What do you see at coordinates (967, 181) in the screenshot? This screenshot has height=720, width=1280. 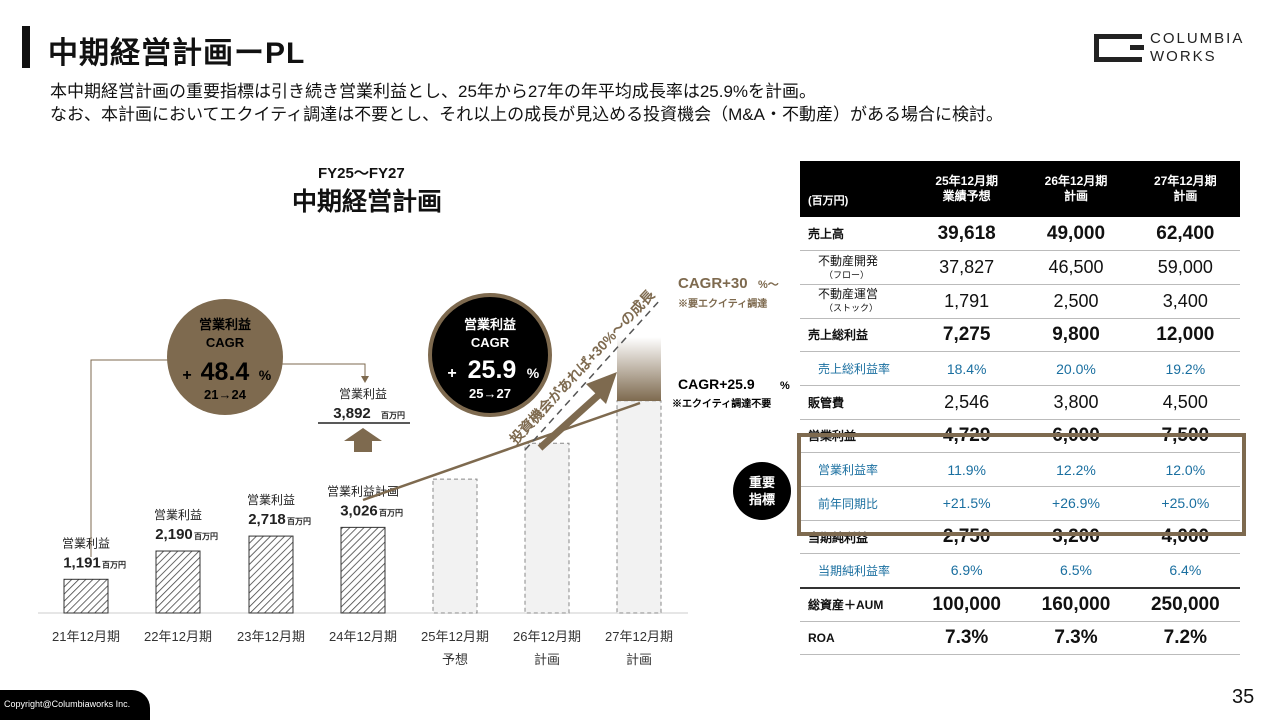 I see `col-header-line: 25年12月期` at bounding box center [967, 181].